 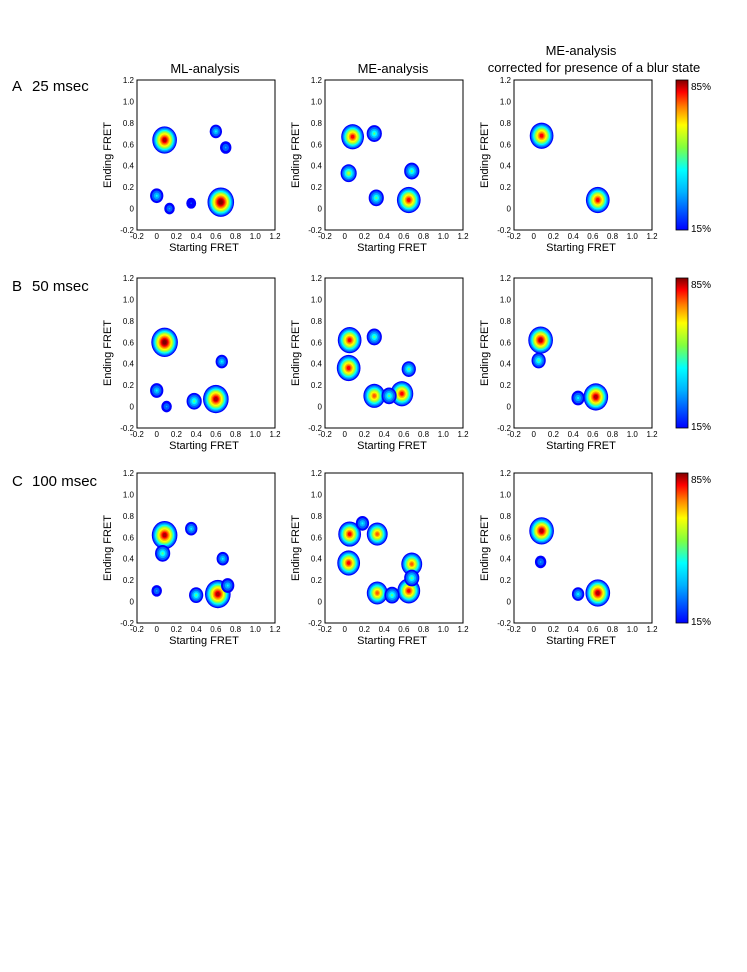 I want to click on colorbar-a-max: 85%, so click(x=701, y=87).